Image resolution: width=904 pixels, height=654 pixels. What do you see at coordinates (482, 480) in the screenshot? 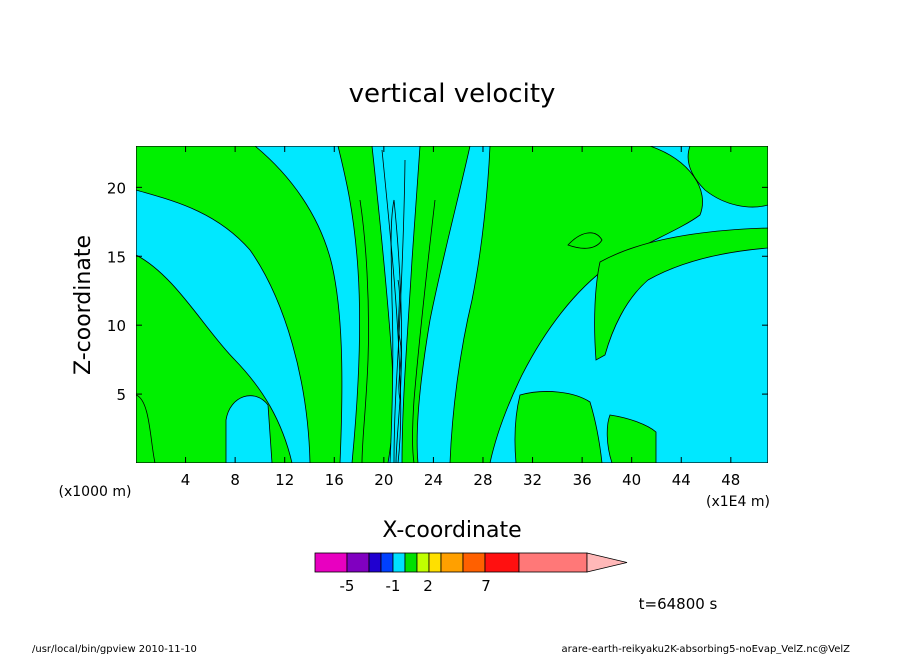
I see `x-tick-label: 28` at bounding box center [482, 480].